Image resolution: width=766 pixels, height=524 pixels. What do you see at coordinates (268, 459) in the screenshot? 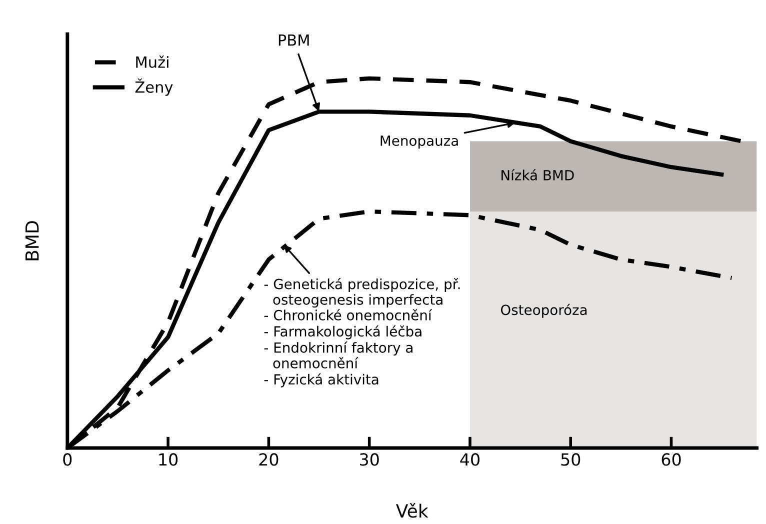
I see `x-tick-label: 20` at bounding box center [268, 459].